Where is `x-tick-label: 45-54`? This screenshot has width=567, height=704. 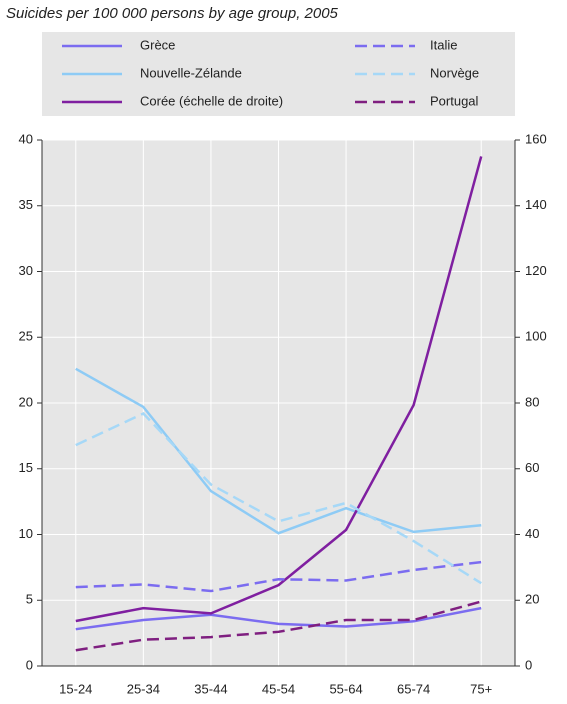
x-tick-label: 45-54 is located at coordinates (278, 688).